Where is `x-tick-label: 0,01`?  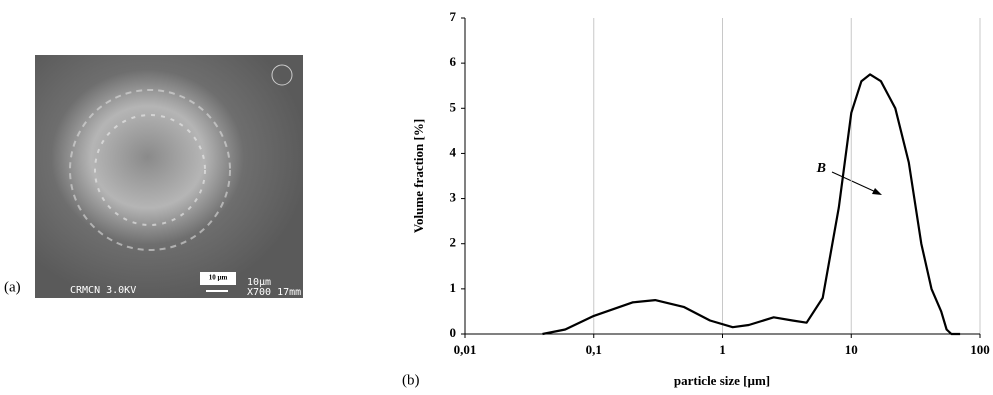
x-tick-label: 0,01 is located at coordinates (465, 349).